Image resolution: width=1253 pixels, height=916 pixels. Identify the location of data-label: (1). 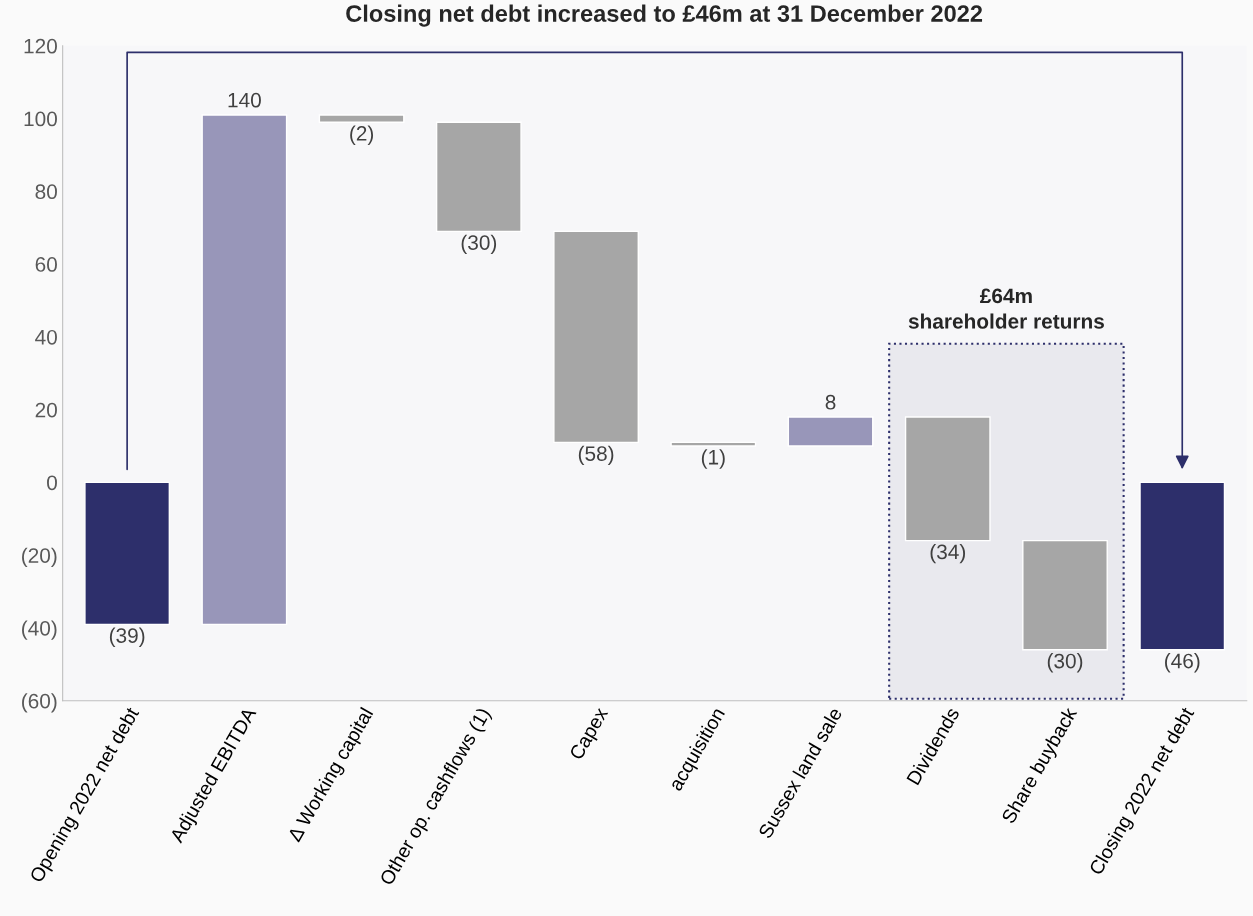
(713, 459).